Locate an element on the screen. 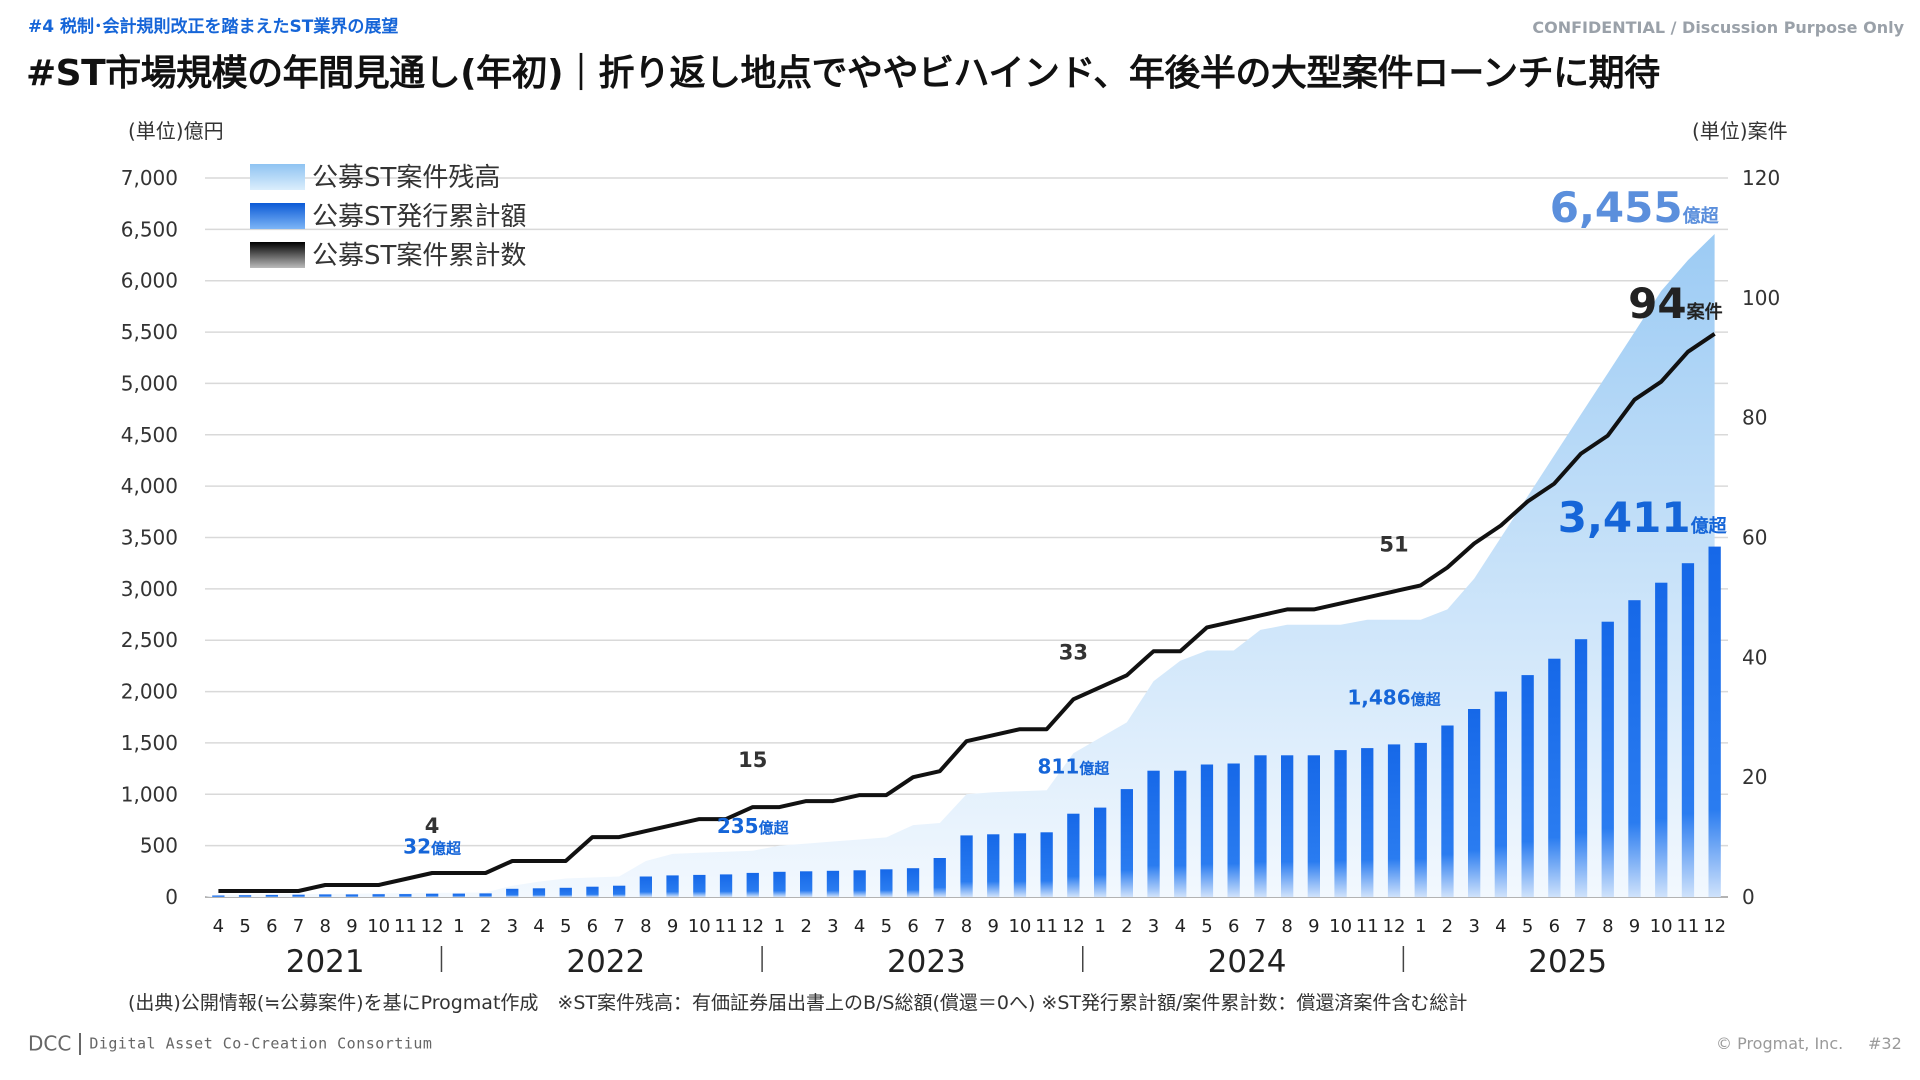 This screenshot has height=1080, width=1920. legend-label-issuance: 公募ST発行累計額 is located at coordinates (419, 217).